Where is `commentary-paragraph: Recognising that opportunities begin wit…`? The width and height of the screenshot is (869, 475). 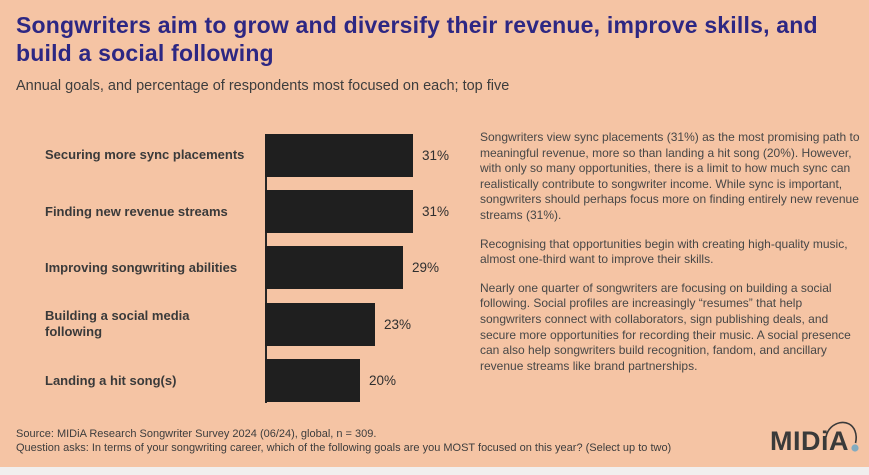
commentary-paragraph: Recognising that opportunities begin wit… is located at coordinates (664, 251).